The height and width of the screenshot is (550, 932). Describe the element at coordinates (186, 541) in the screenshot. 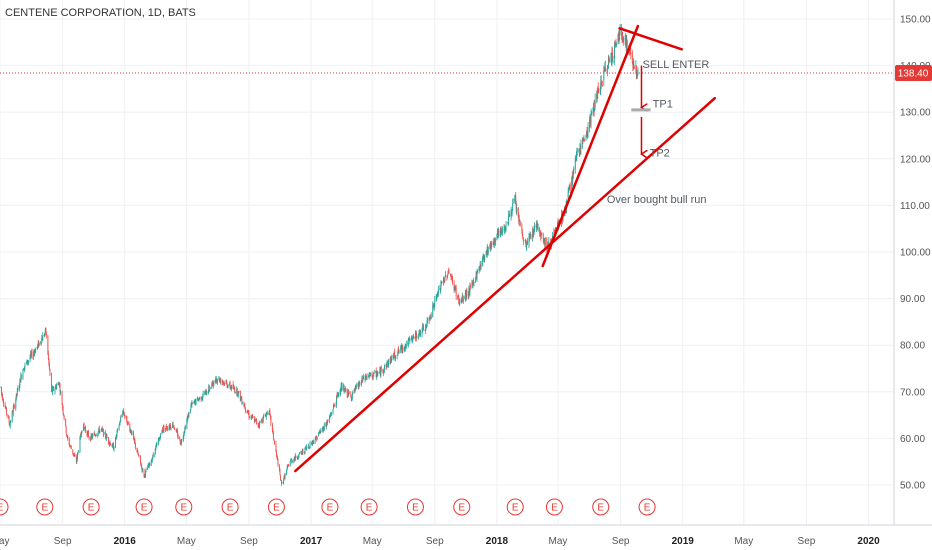

I see `x-tick-label: May` at that location.